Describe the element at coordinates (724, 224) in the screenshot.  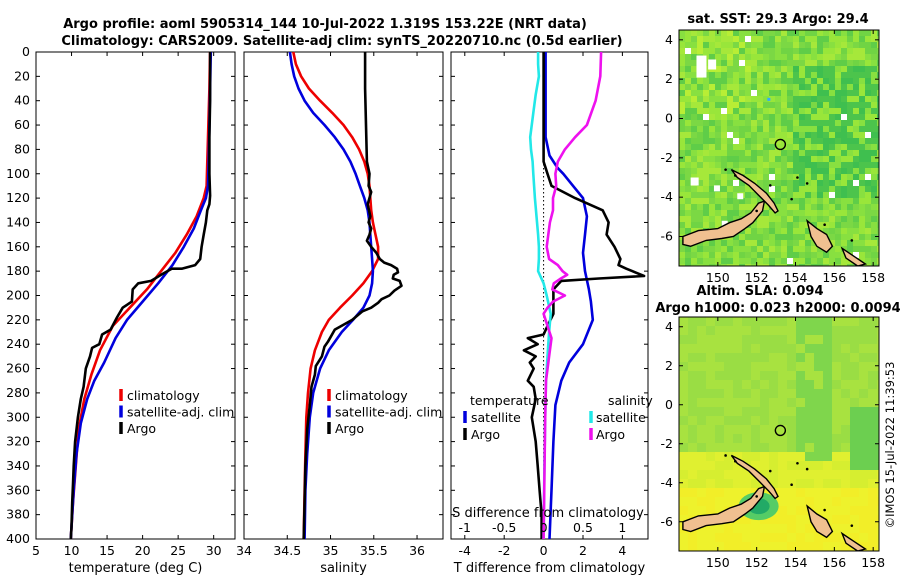
I see `new-britain-land` at that location.